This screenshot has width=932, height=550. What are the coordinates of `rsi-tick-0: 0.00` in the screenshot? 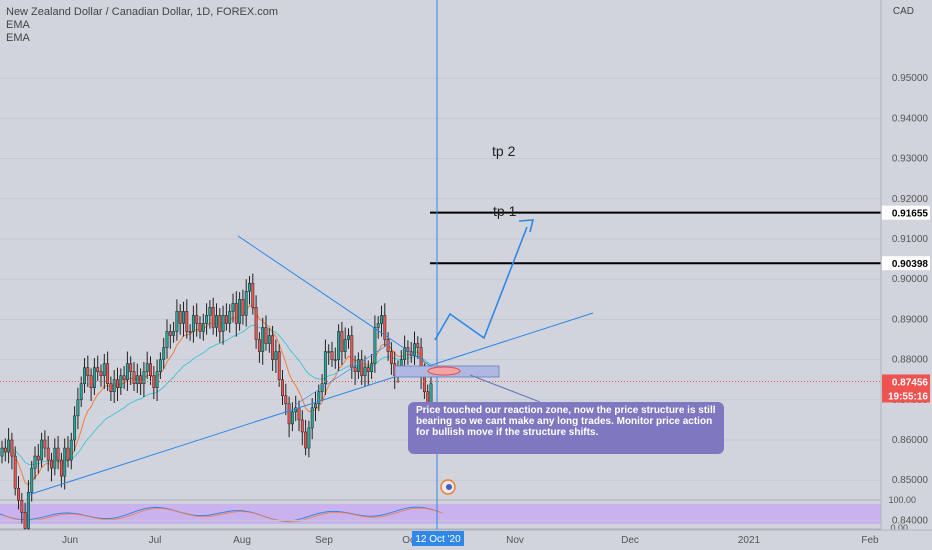 It's located at (899, 528).